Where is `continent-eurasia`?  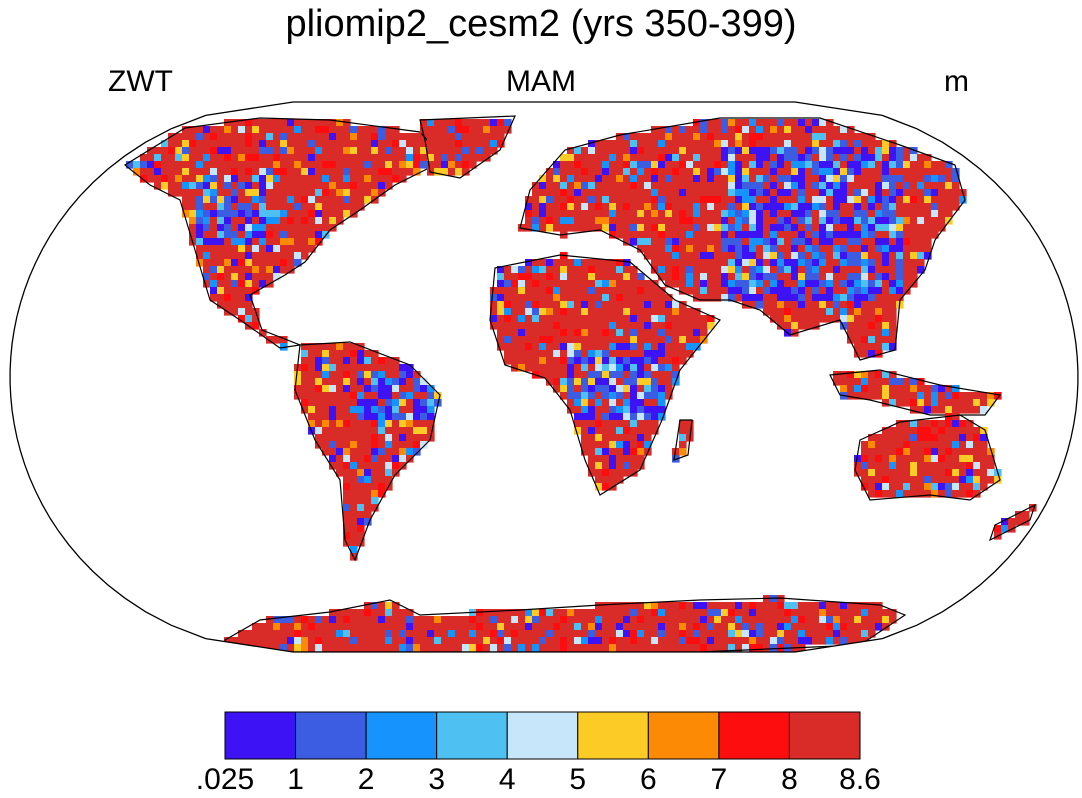
continent-eurasia is located at coordinates (742, 239).